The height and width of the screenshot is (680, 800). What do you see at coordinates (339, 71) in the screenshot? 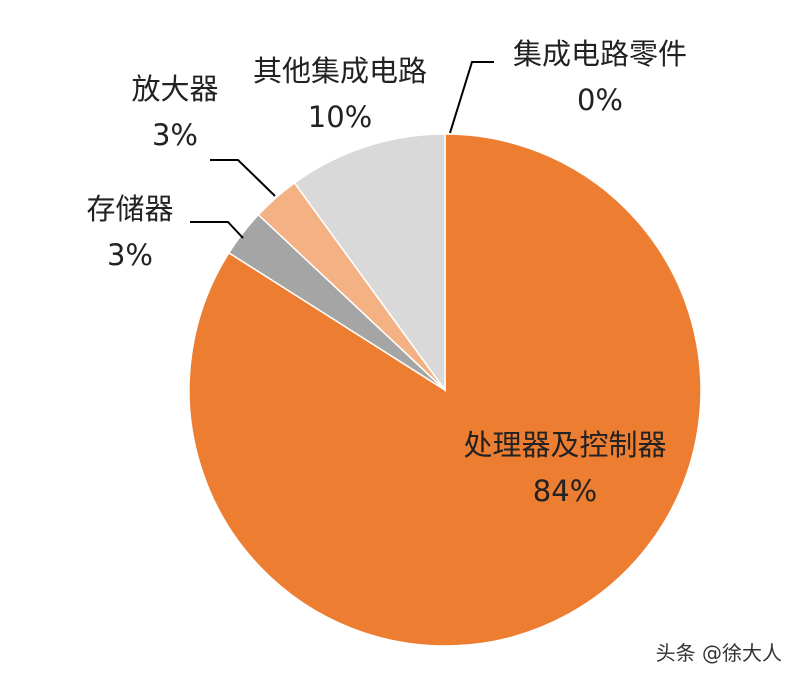
I see `category-label: 其他集成电路` at bounding box center [339, 71].